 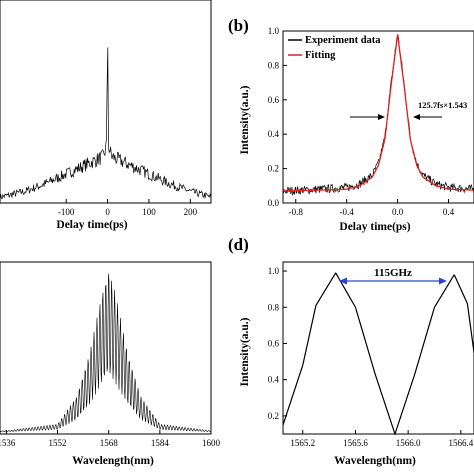 What do you see at coordinates (398, 212) in the screenshot?
I see `panel-b-x-tick-label: 0.0` at bounding box center [398, 212].